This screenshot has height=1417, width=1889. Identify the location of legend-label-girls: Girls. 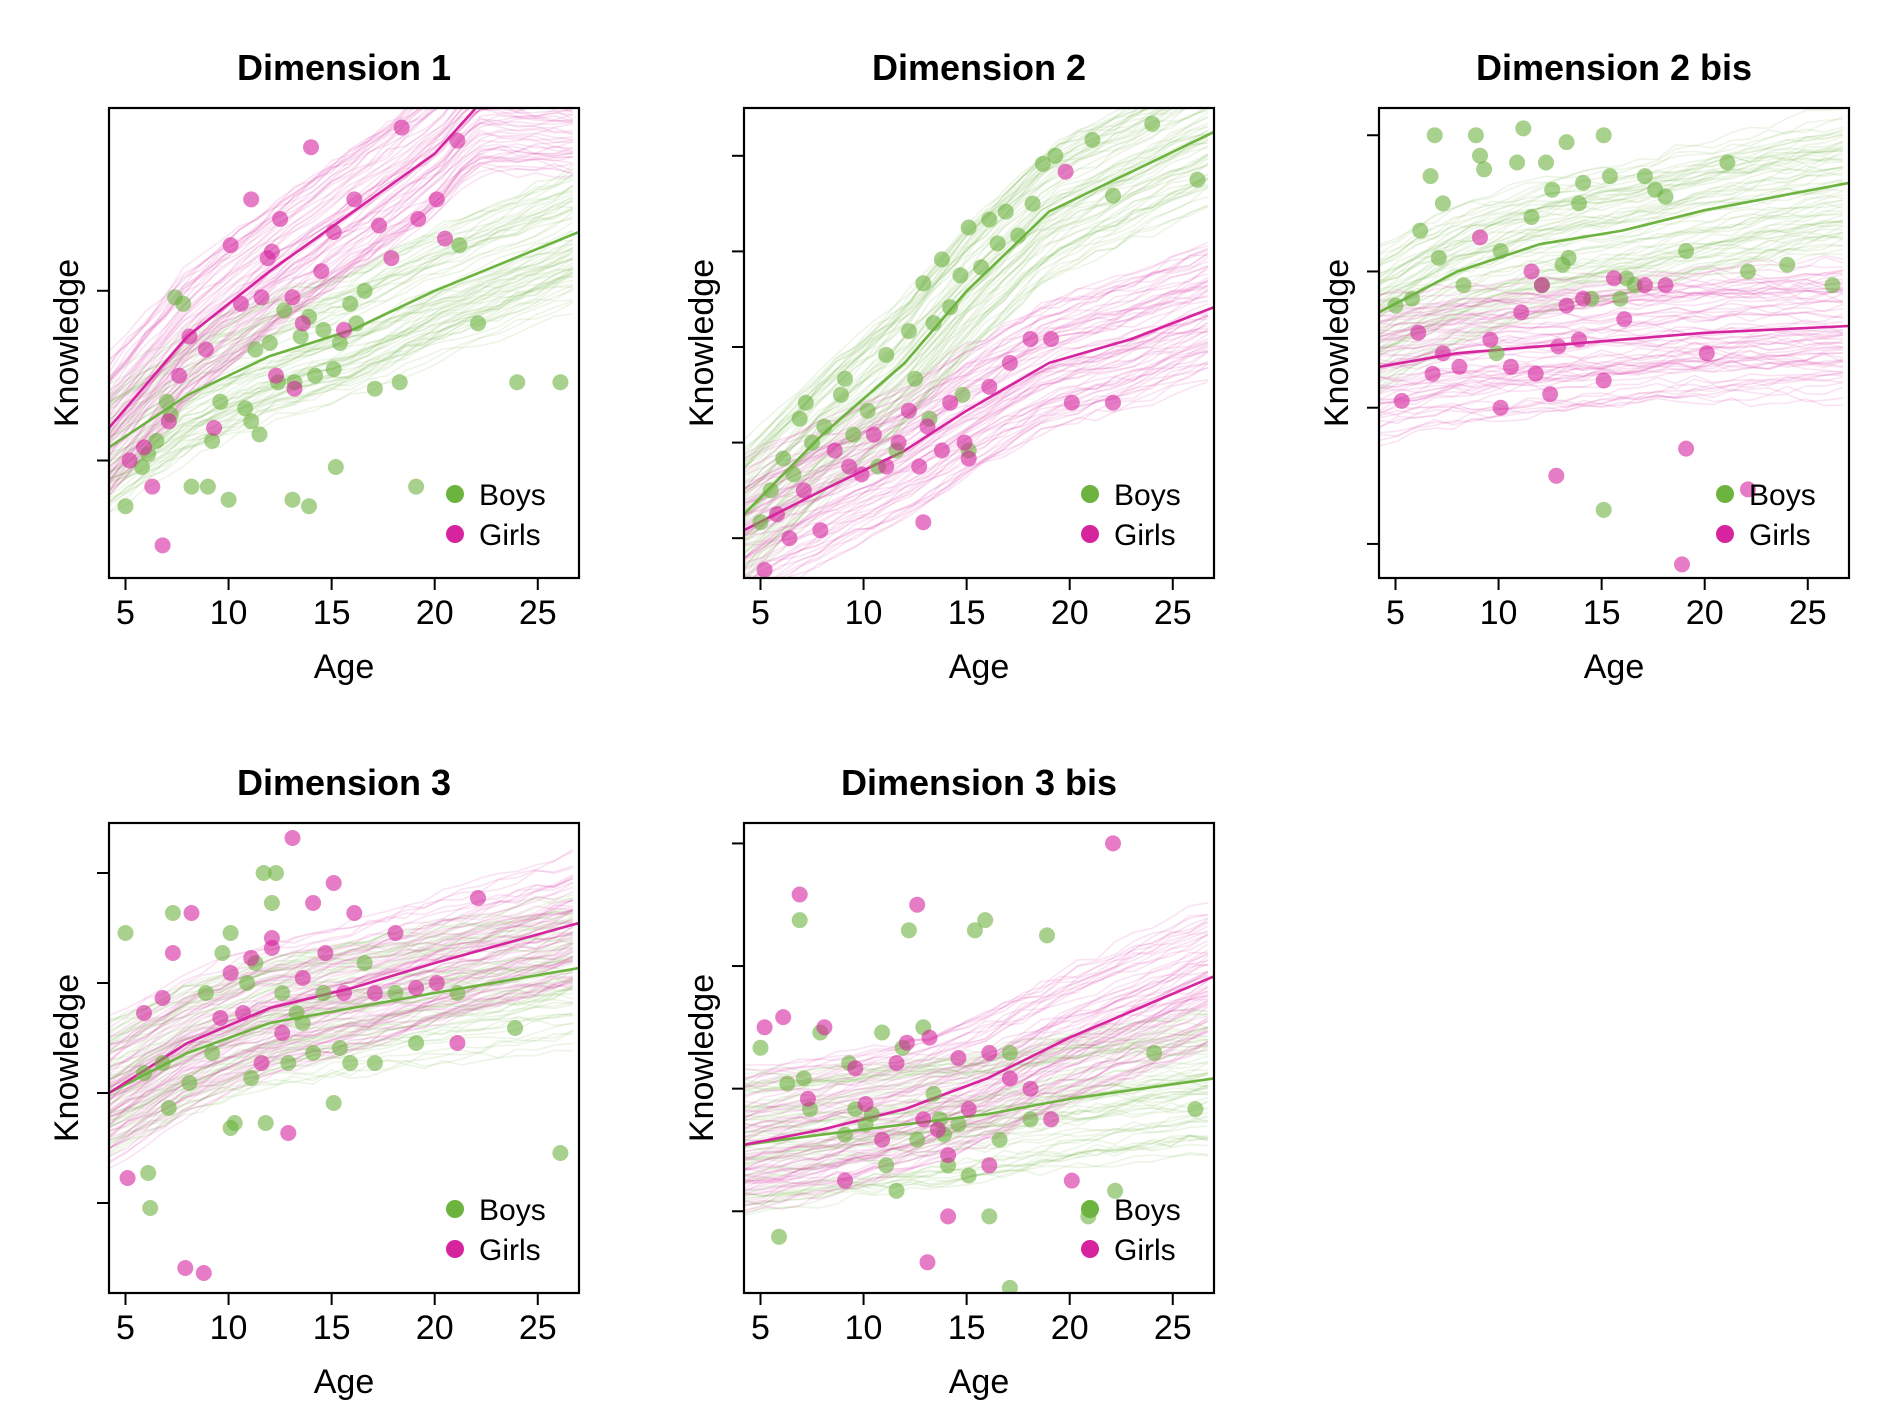
(1780, 535).